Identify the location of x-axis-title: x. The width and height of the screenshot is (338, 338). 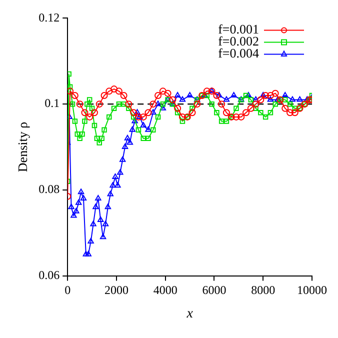
(190, 314).